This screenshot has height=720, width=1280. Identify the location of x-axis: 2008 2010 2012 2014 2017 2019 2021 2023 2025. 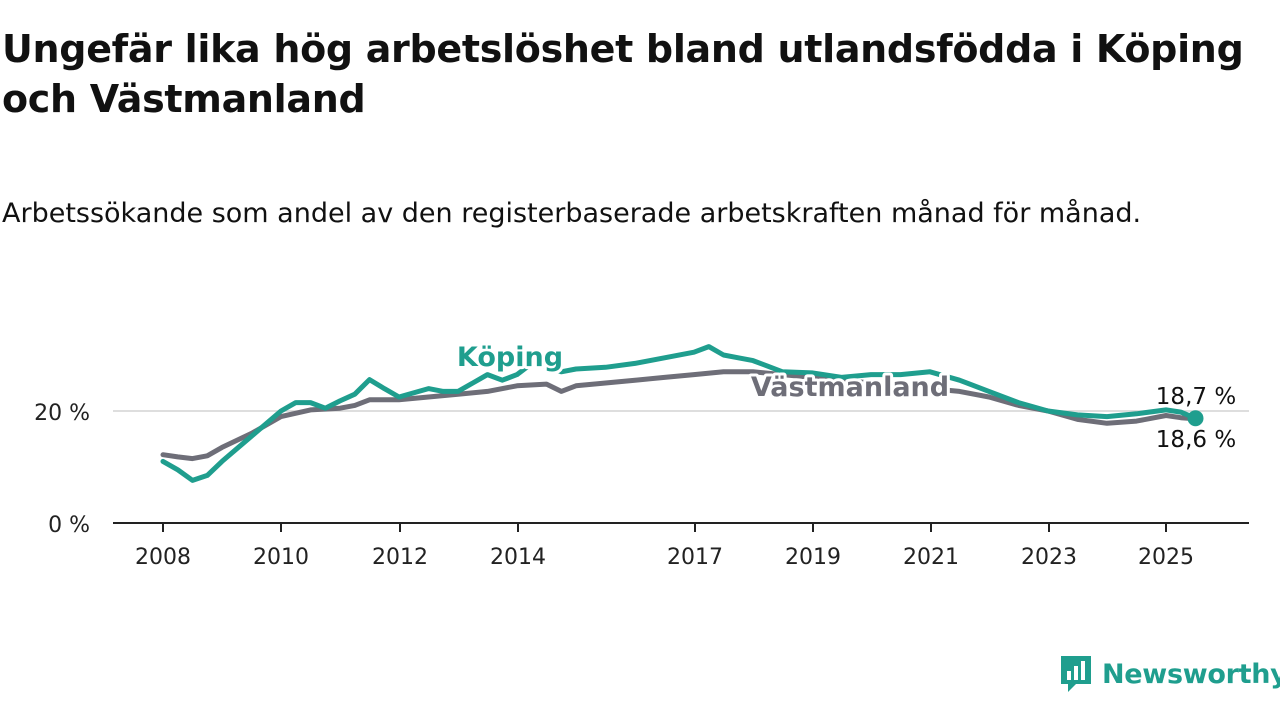
(681, 546).